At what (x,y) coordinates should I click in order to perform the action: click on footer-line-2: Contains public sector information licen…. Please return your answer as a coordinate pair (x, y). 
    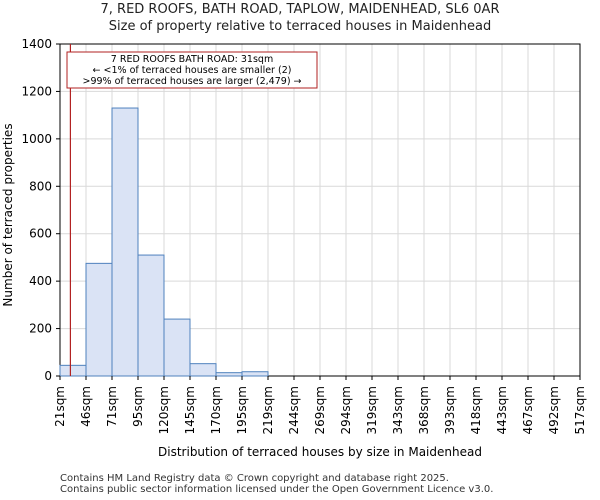
    Looking at the image, I should click on (277, 489).